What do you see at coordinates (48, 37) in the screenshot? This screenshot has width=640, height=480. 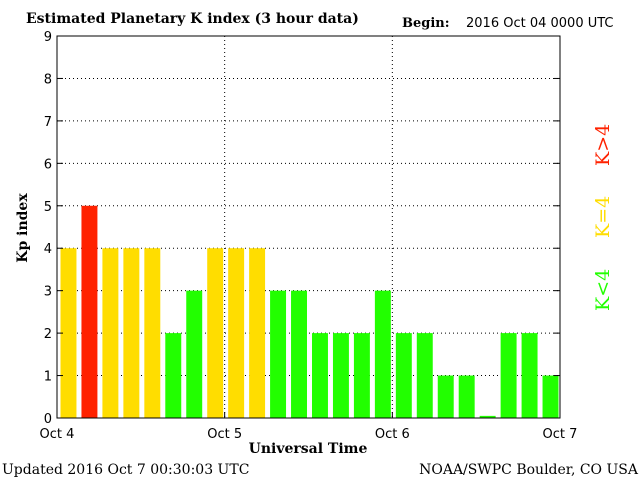 I see `y-tick-label-9: 9` at bounding box center [48, 37].